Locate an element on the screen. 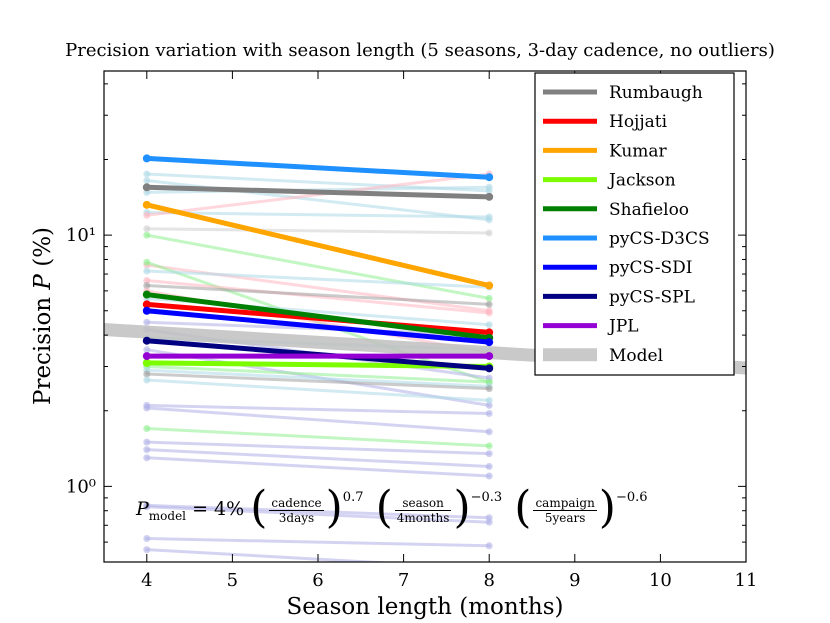 This screenshot has height=623, width=830. series-point-shafieloo is located at coordinates (146, 294).